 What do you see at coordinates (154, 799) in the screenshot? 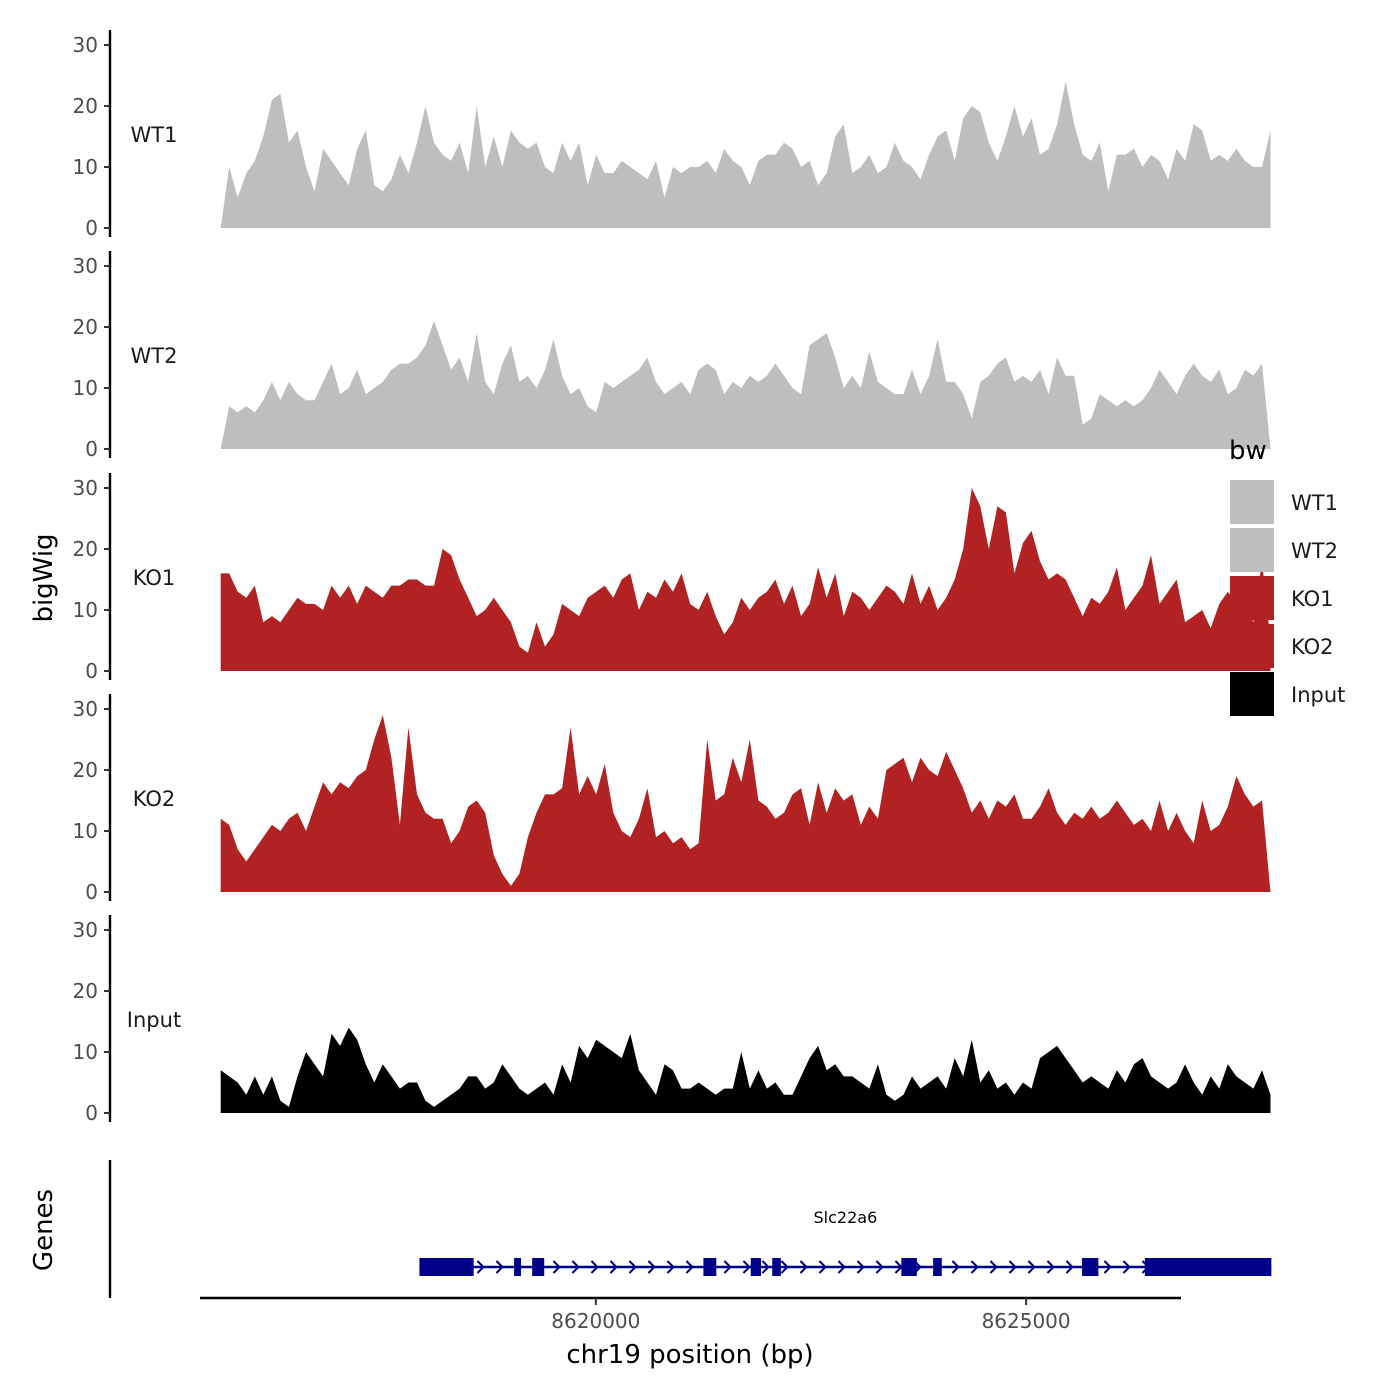
I see `track-label-ko2: KO2` at bounding box center [154, 799].